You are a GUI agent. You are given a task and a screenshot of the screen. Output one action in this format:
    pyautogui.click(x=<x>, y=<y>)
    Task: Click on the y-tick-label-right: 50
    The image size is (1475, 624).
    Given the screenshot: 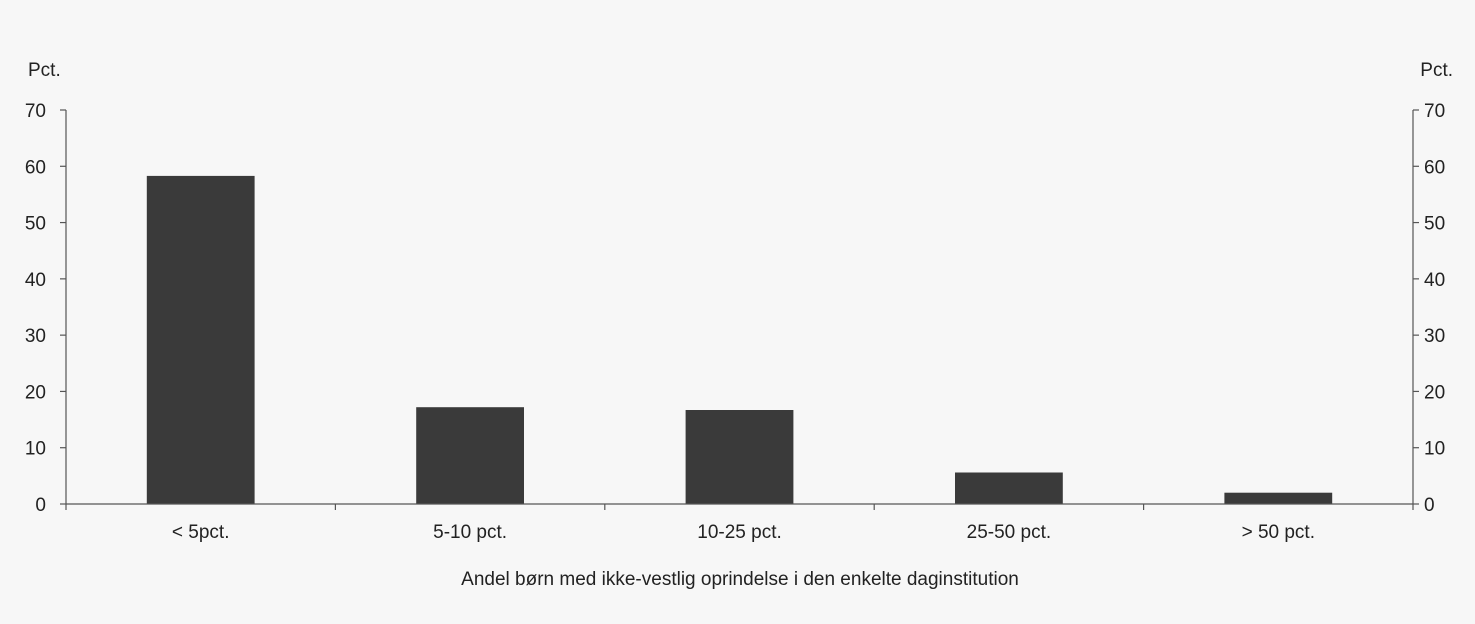 What is the action you would take?
    pyautogui.click(x=1434, y=224)
    